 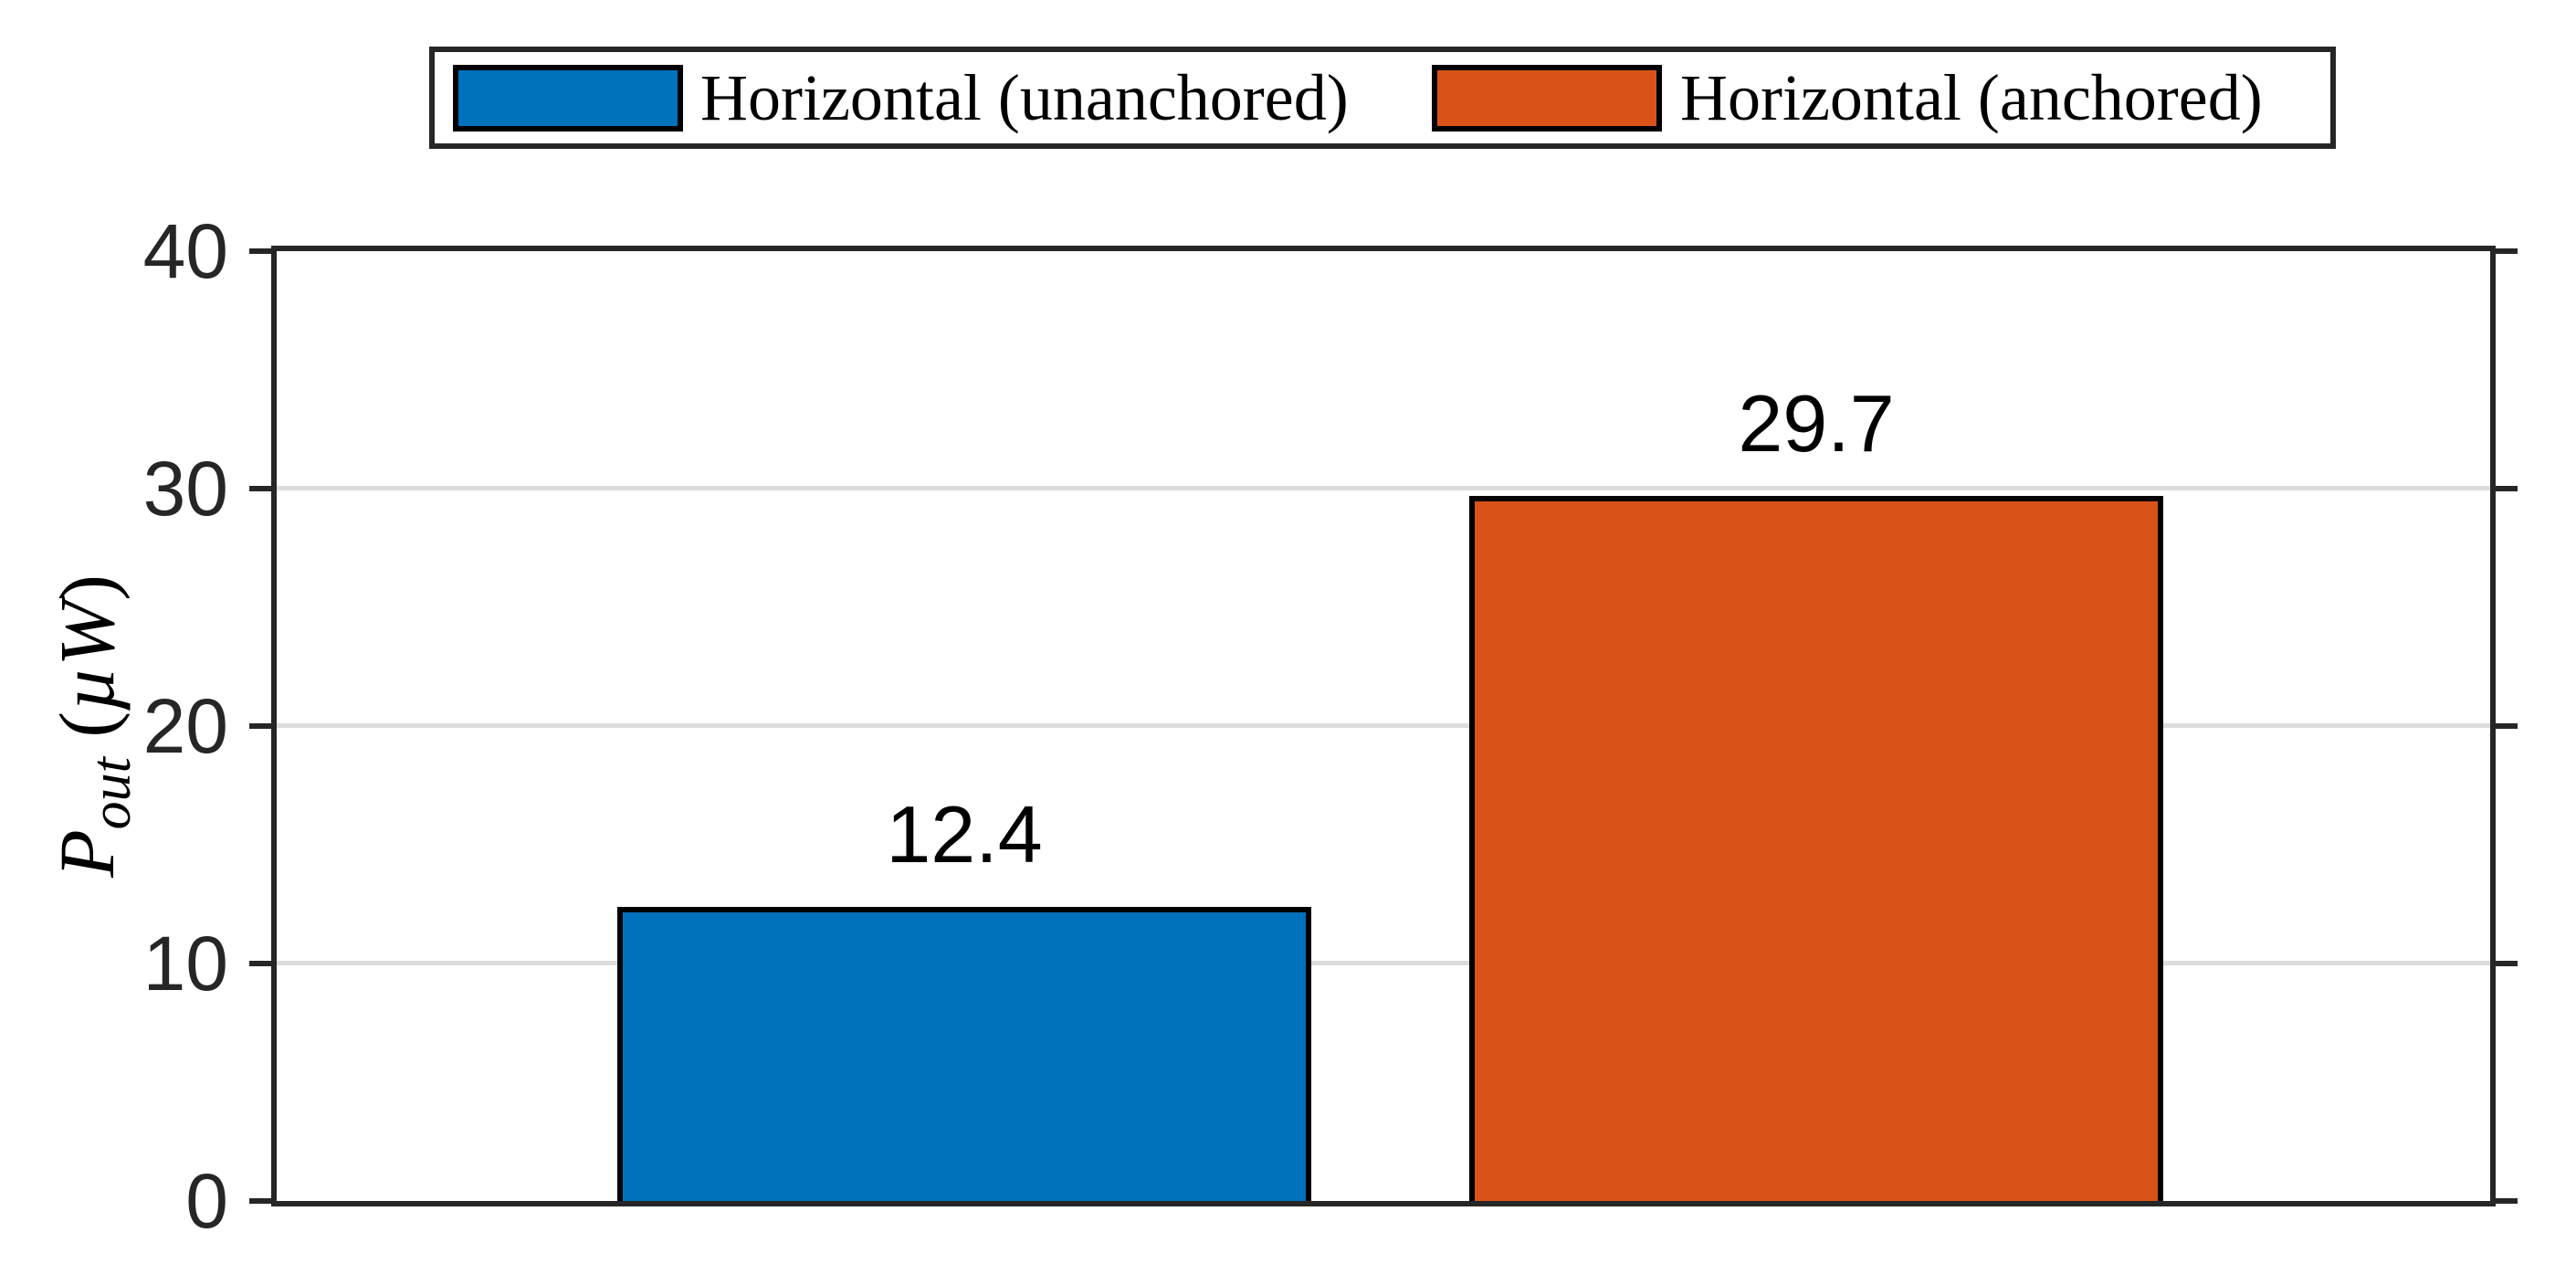 What do you see at coordinates (87, 634) in the screenshot?
I see `y-axis-label-unit: W` at bounding box center [87, 634].